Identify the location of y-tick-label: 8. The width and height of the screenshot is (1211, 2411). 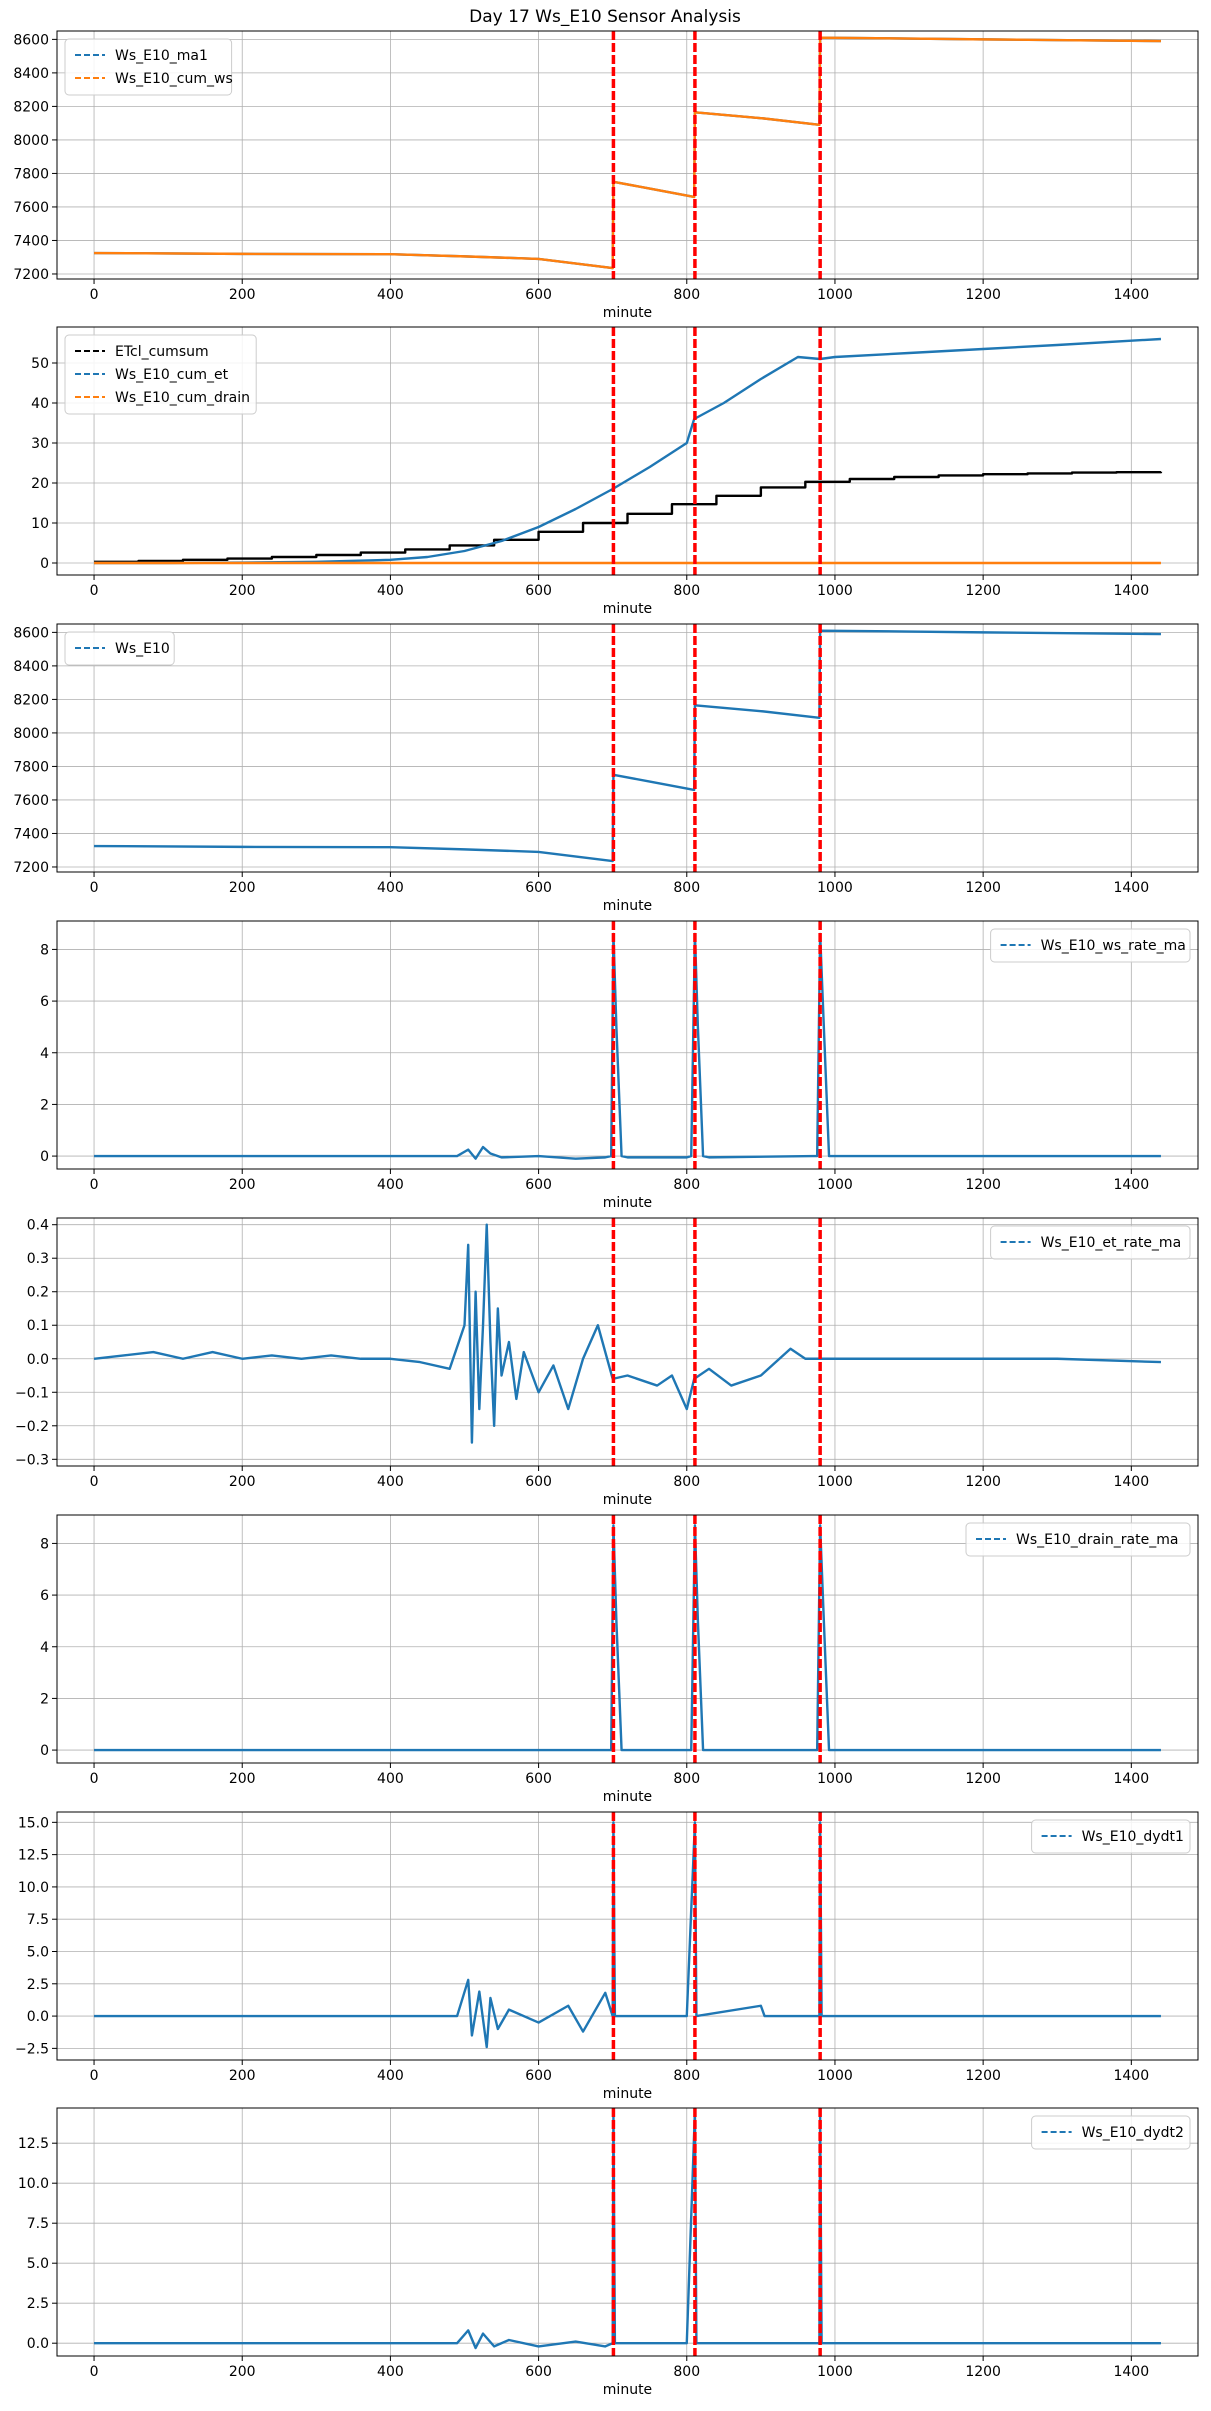
(44, 1544).